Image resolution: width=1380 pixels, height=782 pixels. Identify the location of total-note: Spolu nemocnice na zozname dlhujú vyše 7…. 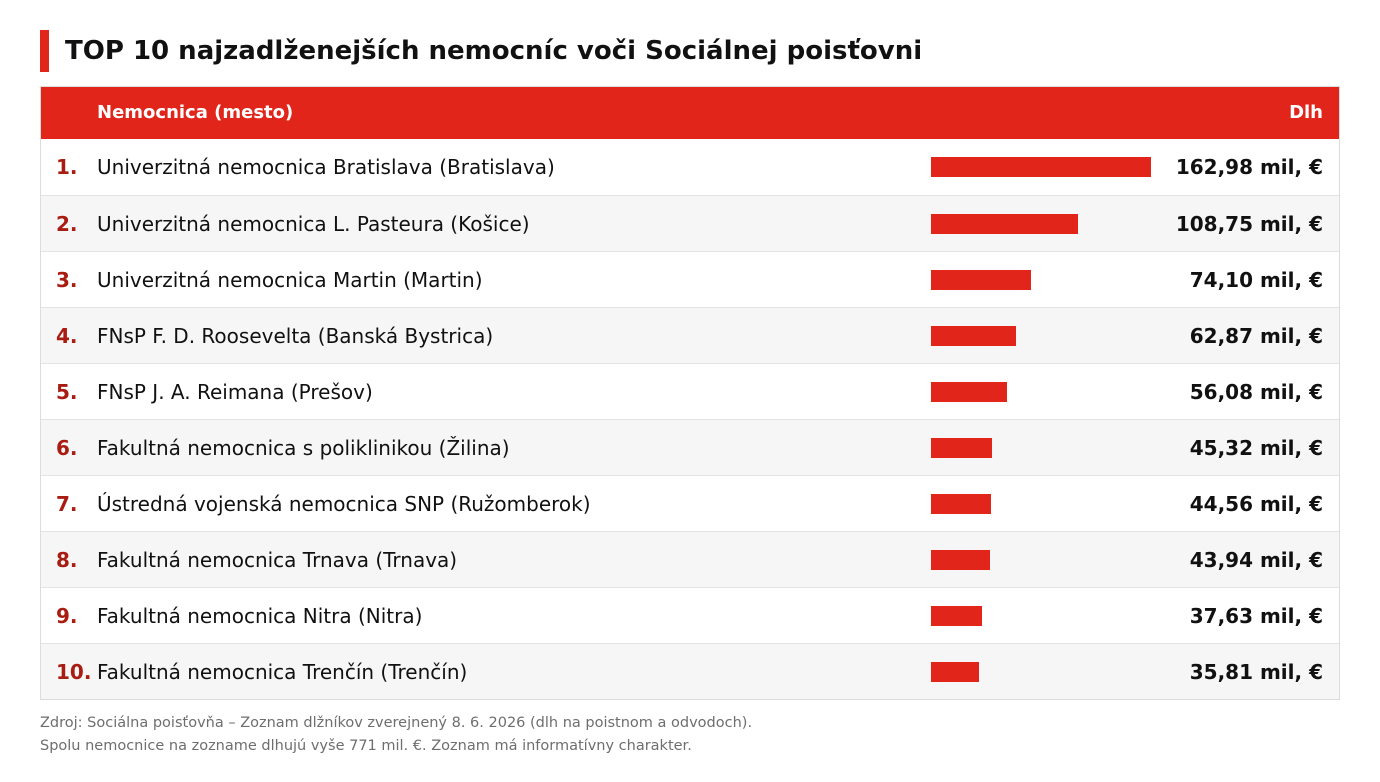
(366, 746).